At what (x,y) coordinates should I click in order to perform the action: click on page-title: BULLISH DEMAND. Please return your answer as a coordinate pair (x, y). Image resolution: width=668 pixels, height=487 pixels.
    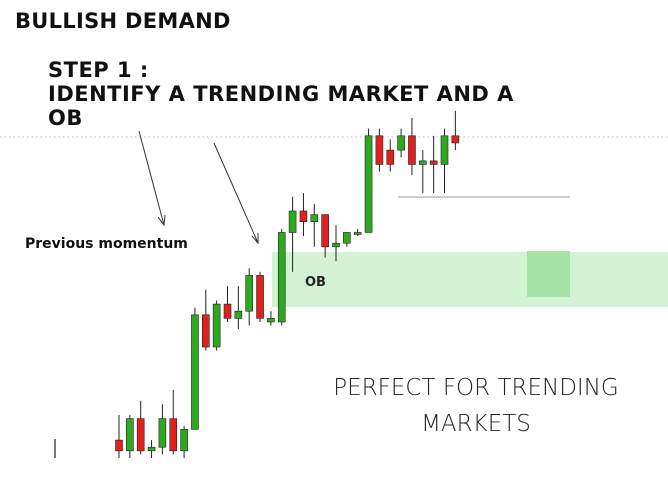
    Looking at the image, I should click on (123, 21).